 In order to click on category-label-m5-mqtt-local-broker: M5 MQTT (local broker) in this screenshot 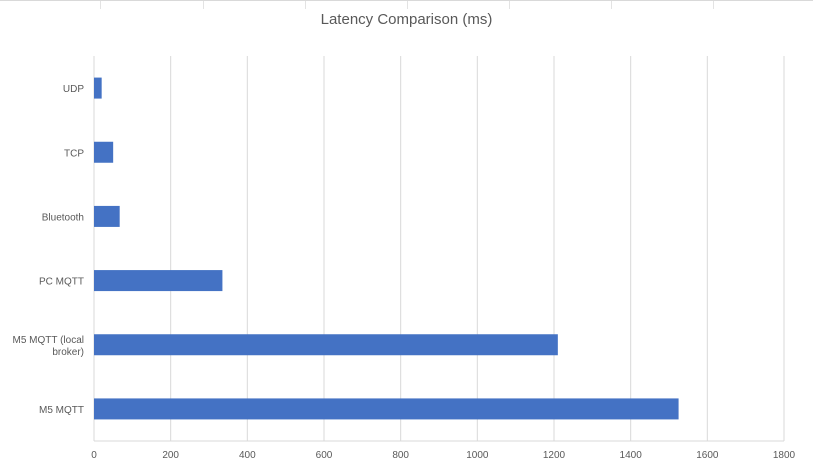, I will do `click(49, 346)`.